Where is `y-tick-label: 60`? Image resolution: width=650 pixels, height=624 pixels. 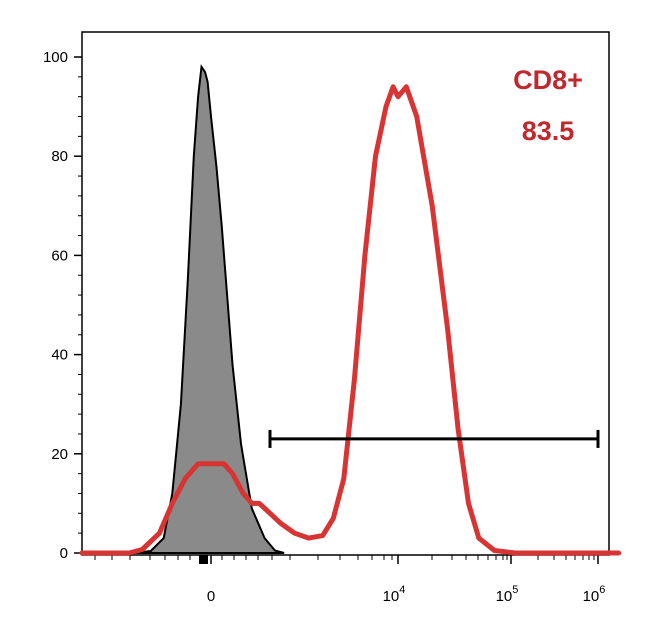
y-tick-label: 60 is located at coordinates (59, 255).